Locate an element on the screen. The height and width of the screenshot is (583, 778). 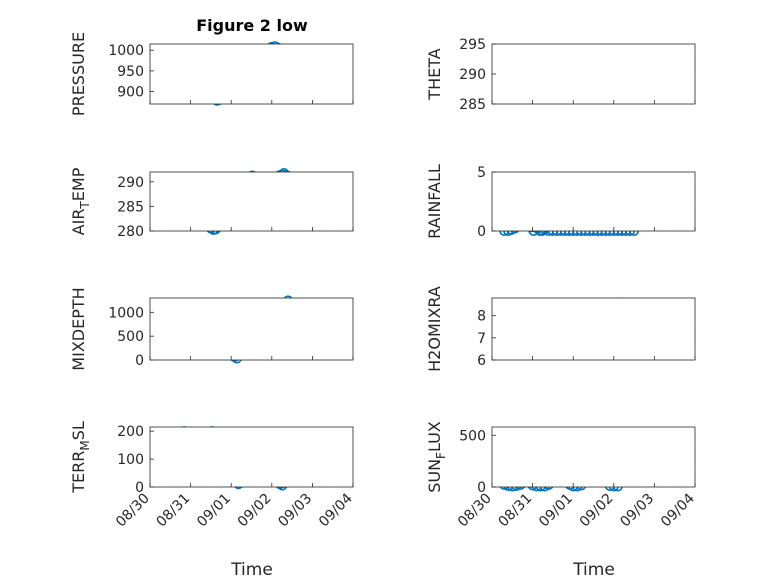
panel-h2omixra: 6 7 8 H2OMIXRA is located at coordinates (560, 329).